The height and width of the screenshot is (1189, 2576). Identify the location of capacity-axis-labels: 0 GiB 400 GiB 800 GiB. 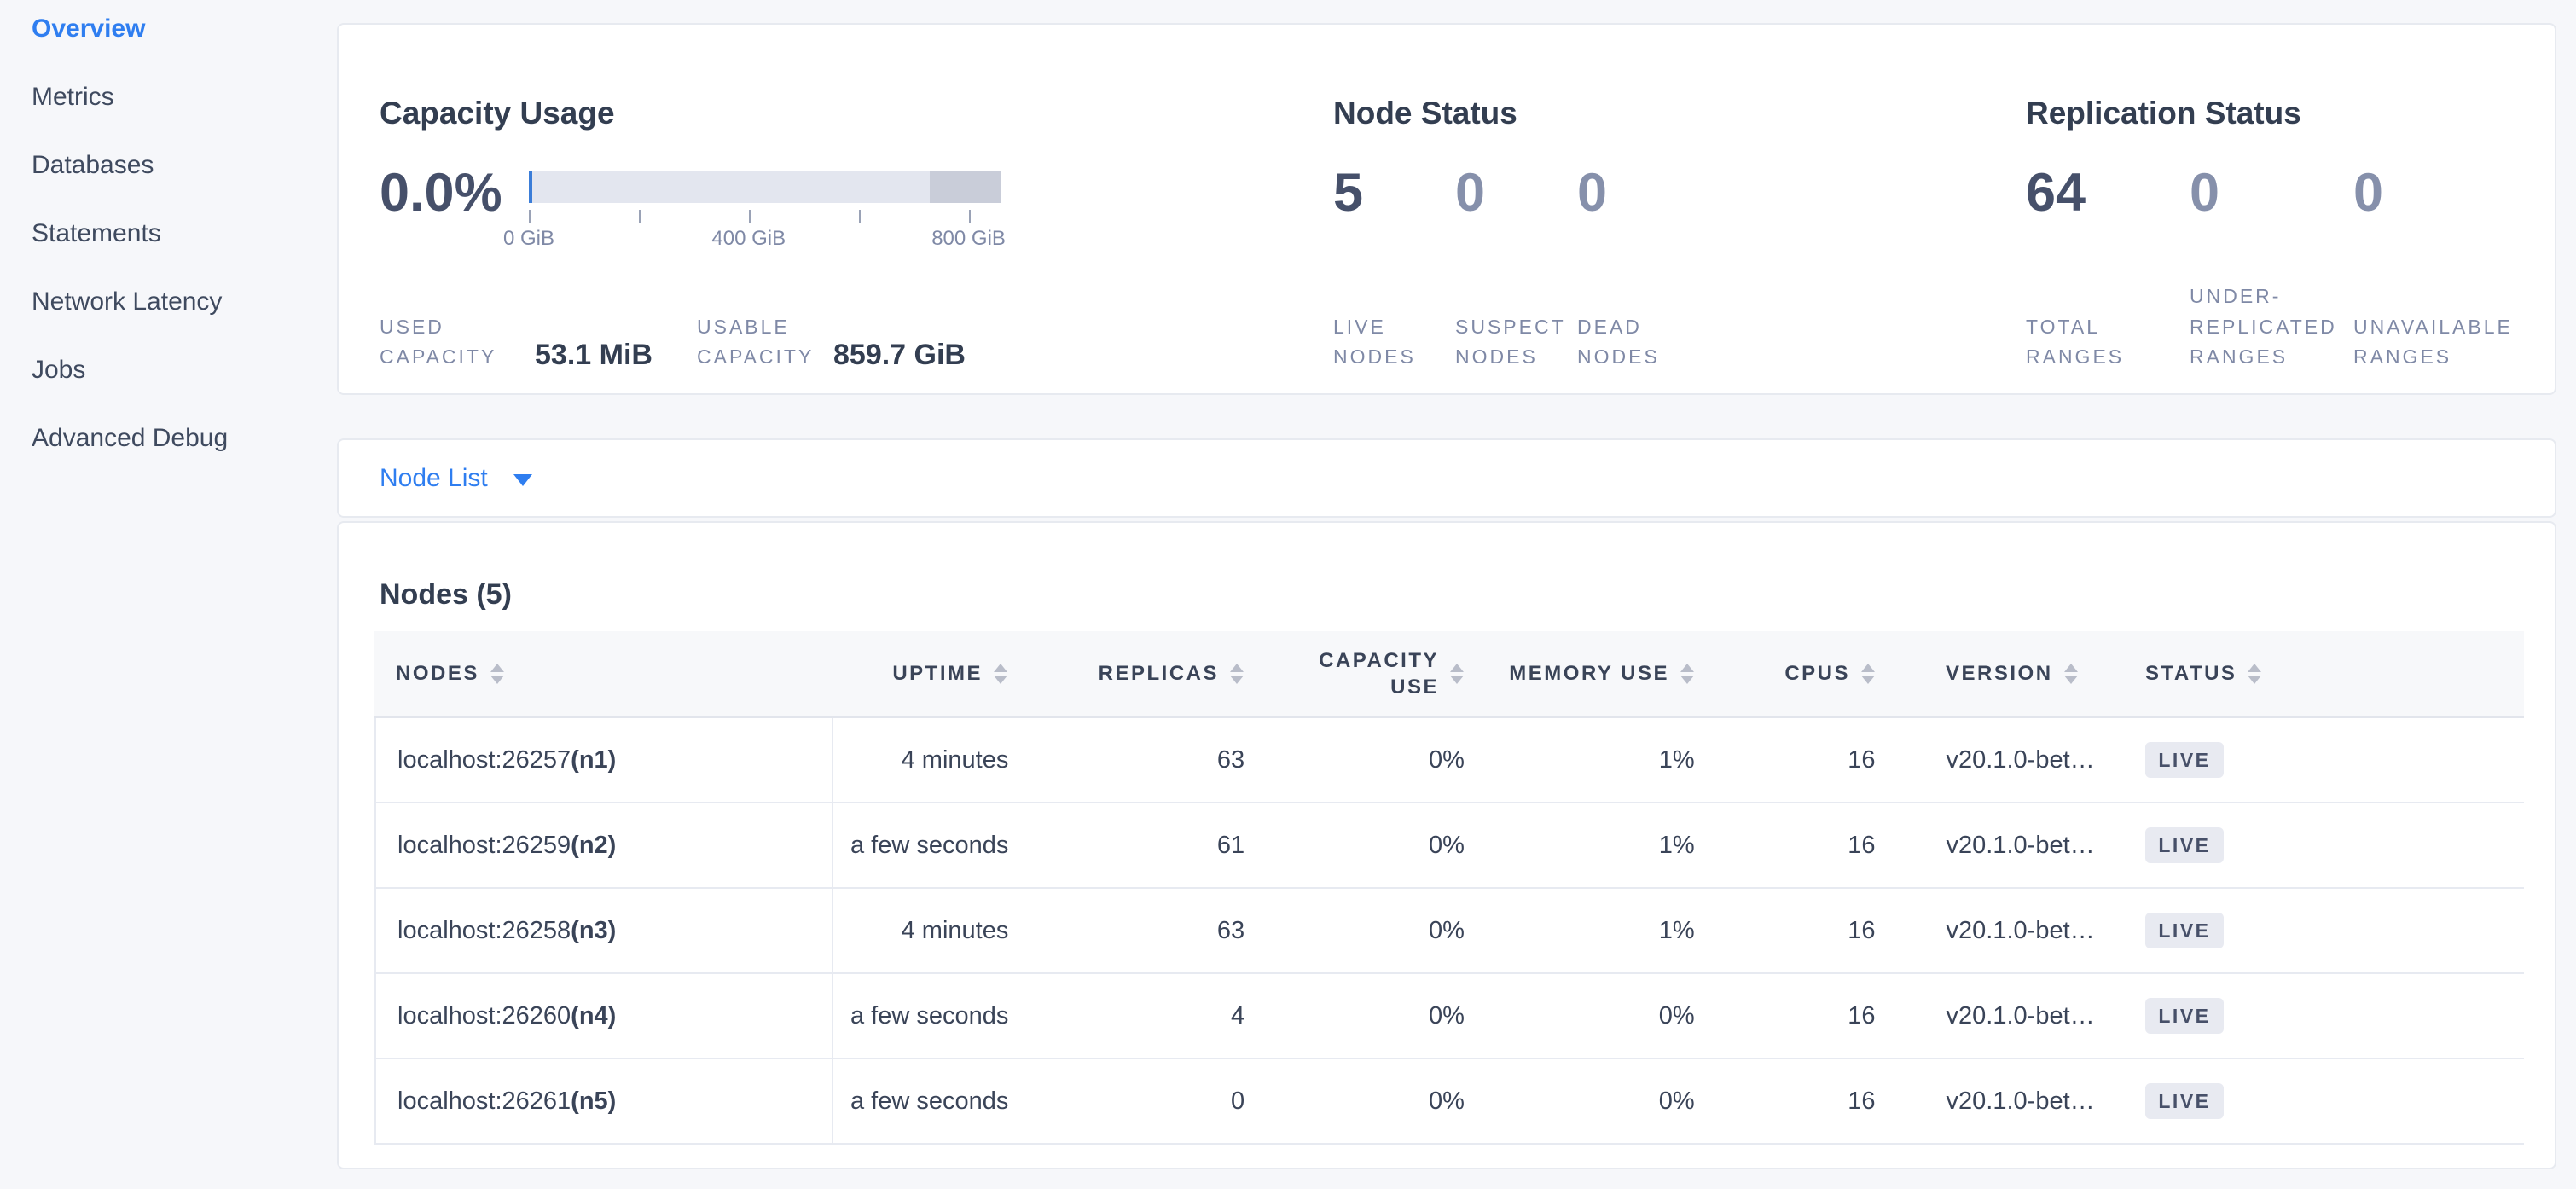
(754, 237).